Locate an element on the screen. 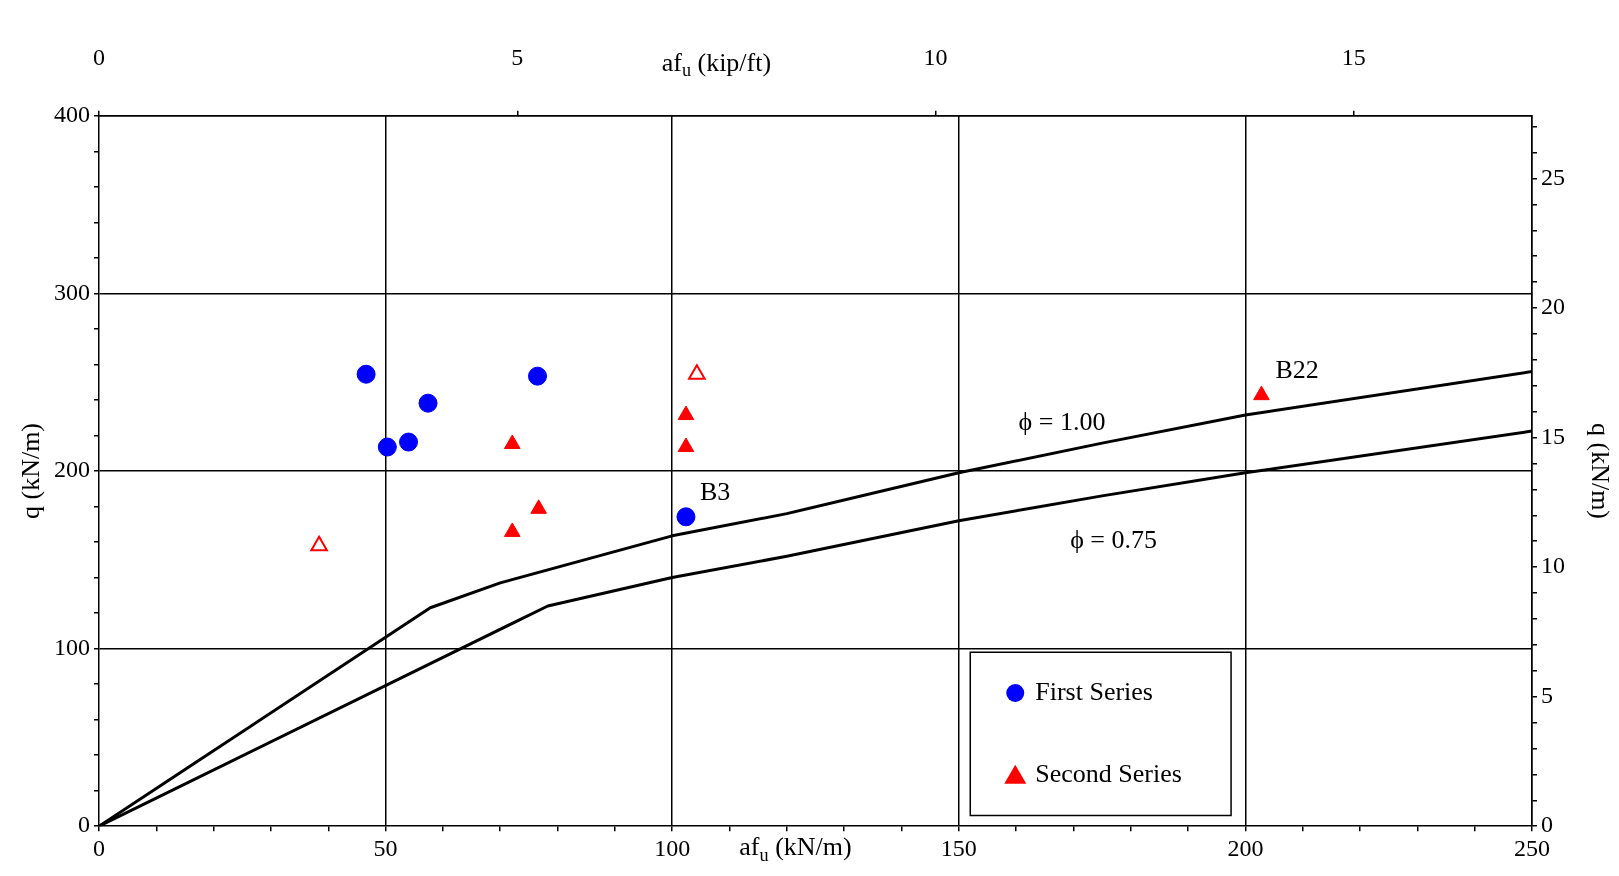 This screenshot has width=1619, height=876. annotation: B22 is located at coordinates (1297, 369).